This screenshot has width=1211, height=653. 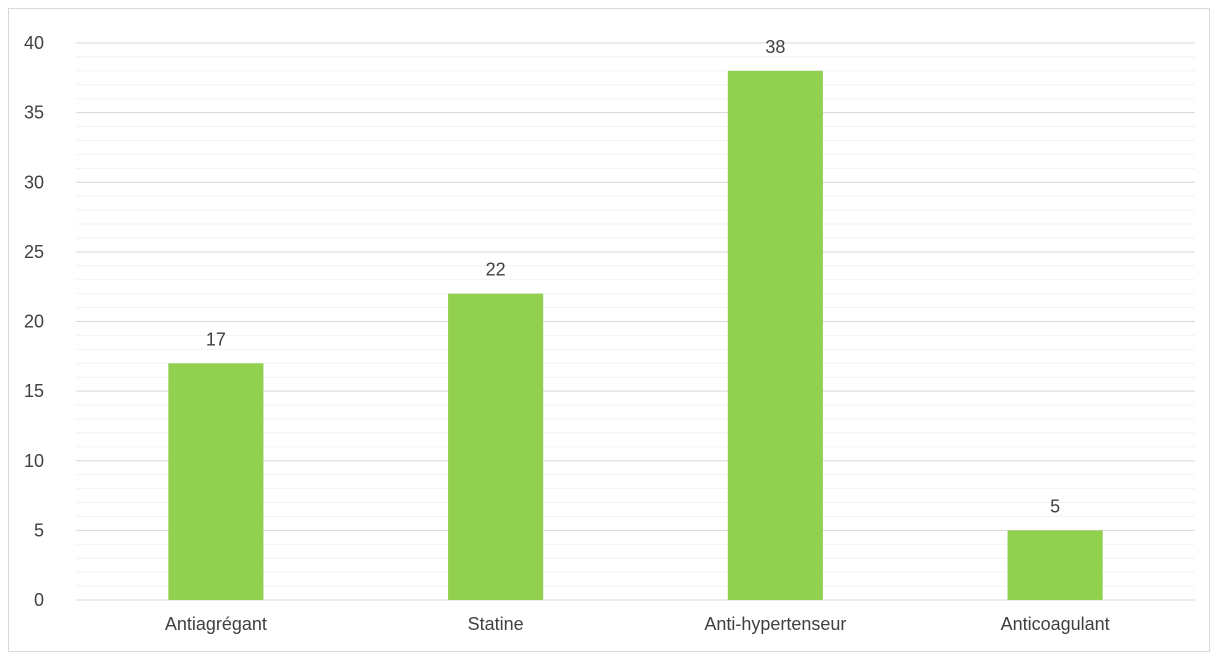 I want to click on y-tick-label: 20, so click(x=34, y=322).